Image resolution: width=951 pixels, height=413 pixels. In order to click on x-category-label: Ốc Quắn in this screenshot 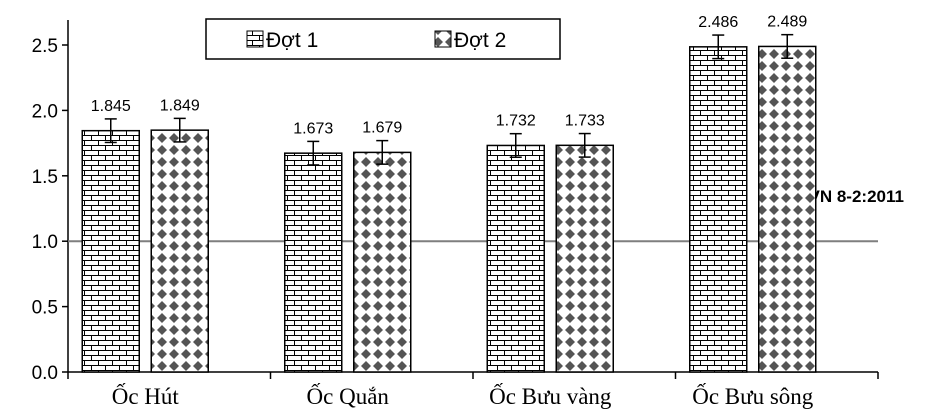, I will do `click(348, 396)`.